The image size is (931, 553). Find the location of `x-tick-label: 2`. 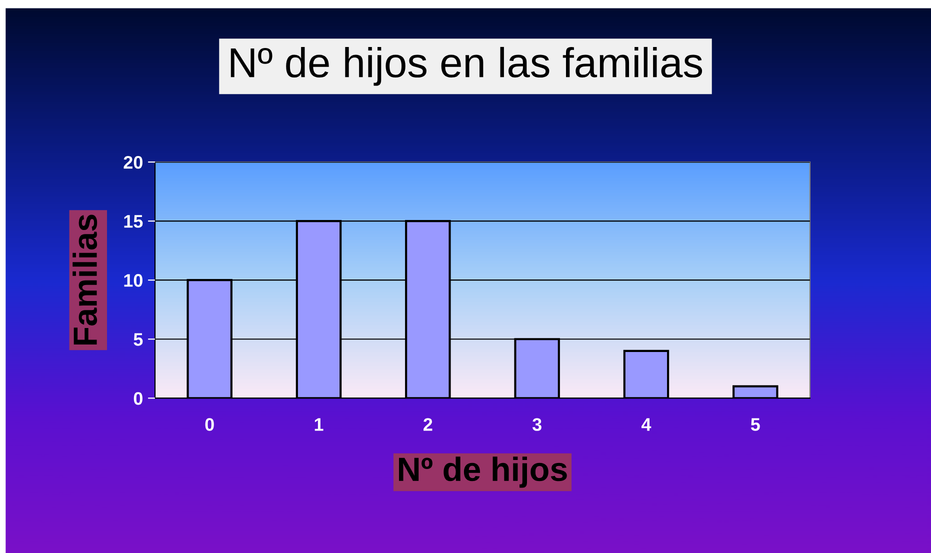

x-tick-label: 2 is located at coordinates (428, 424).